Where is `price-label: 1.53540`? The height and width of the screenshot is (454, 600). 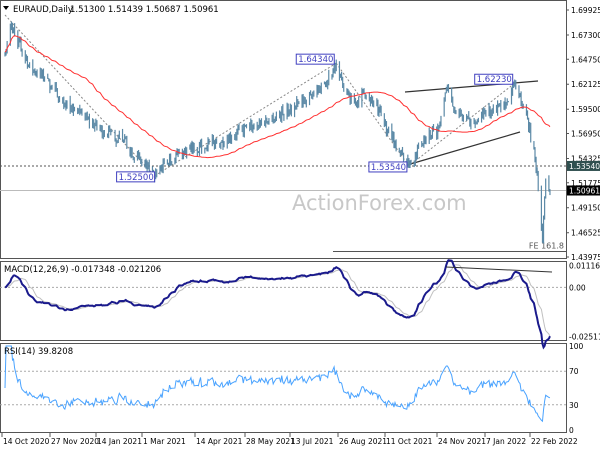 price-label: 1.53540 is located at coordinates (388, 168).